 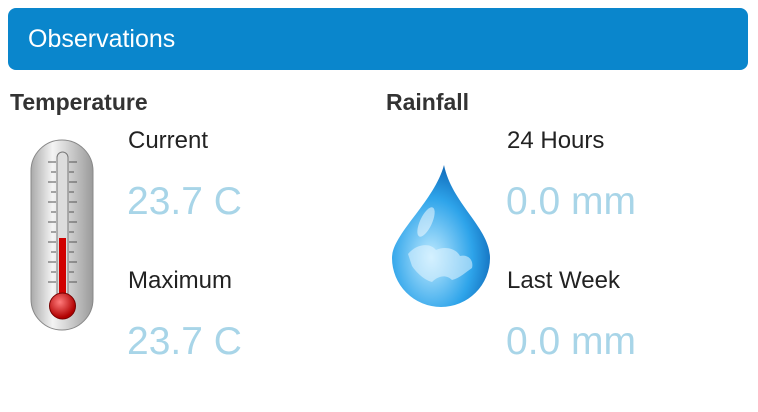 I want to click on item-label: Last Week, so click(x=563, y=280).